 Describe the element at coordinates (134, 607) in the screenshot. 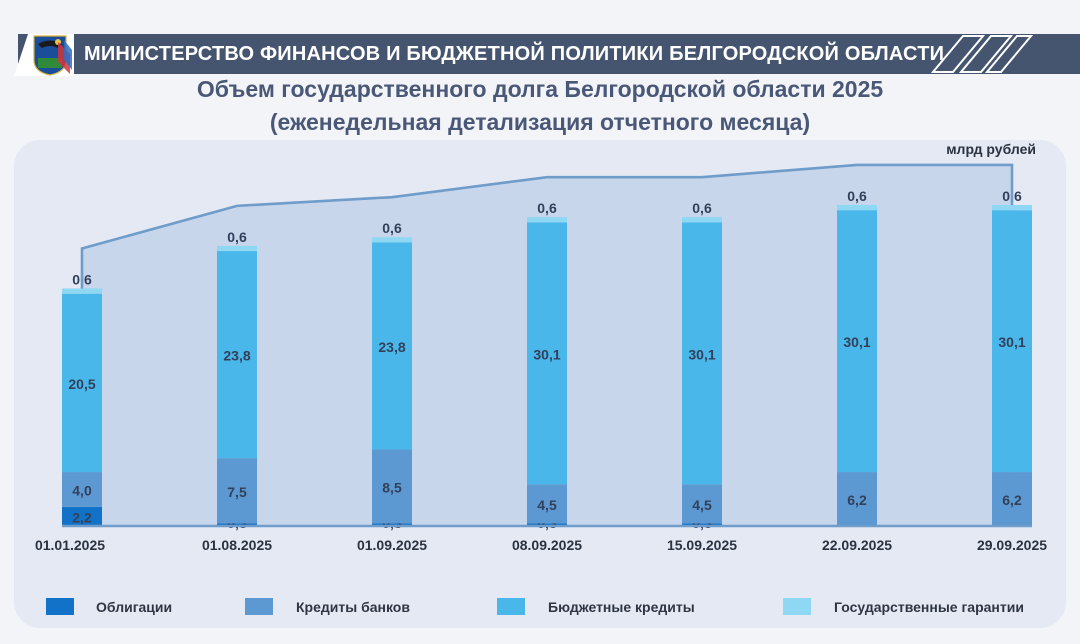

I see `legend-label-bonds: Облигации` at that location.